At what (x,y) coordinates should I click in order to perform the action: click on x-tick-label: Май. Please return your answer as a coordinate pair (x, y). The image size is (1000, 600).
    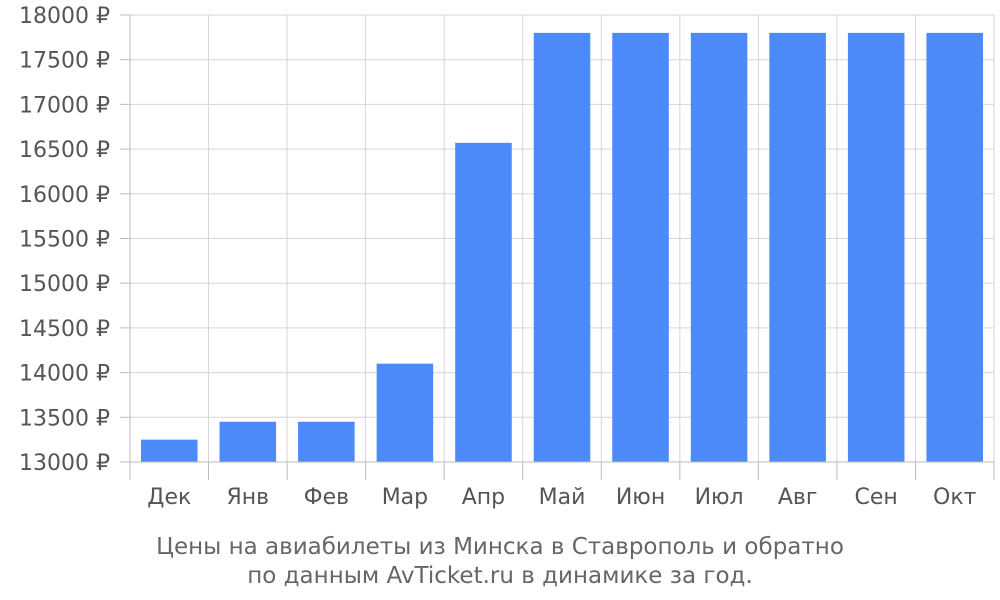
    Looking at the image, I should click on (562, 497).